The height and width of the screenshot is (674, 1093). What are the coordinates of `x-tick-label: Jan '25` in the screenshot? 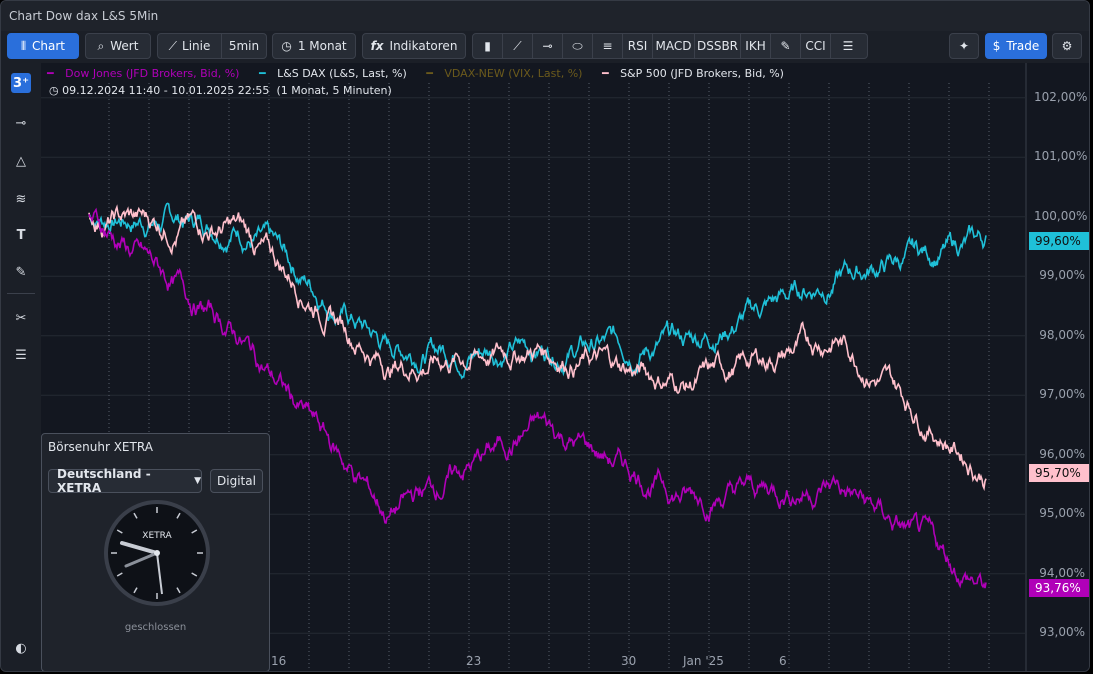 It's located at (703, 661).